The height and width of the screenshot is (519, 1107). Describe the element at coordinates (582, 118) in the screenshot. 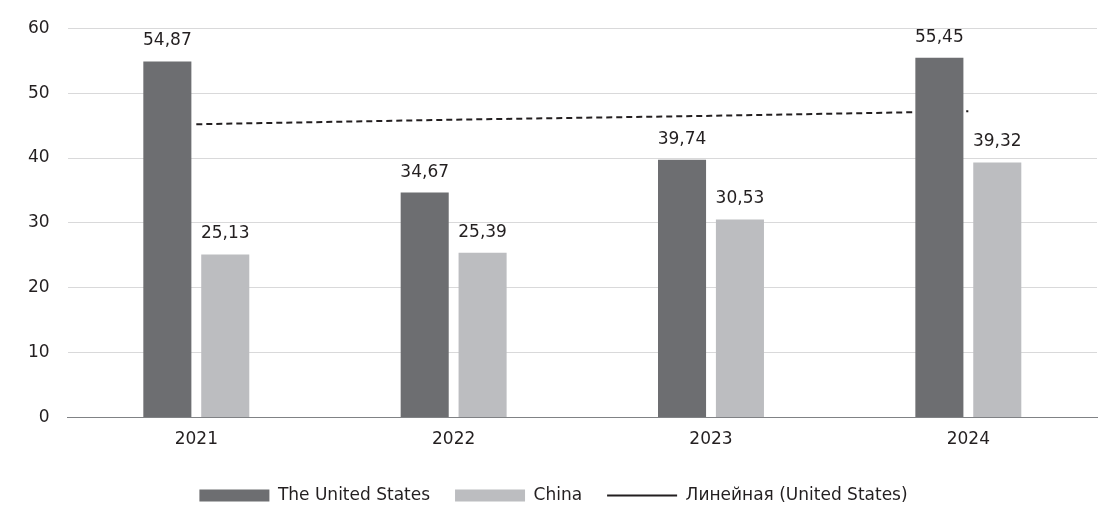

I see `line-series` at that location.